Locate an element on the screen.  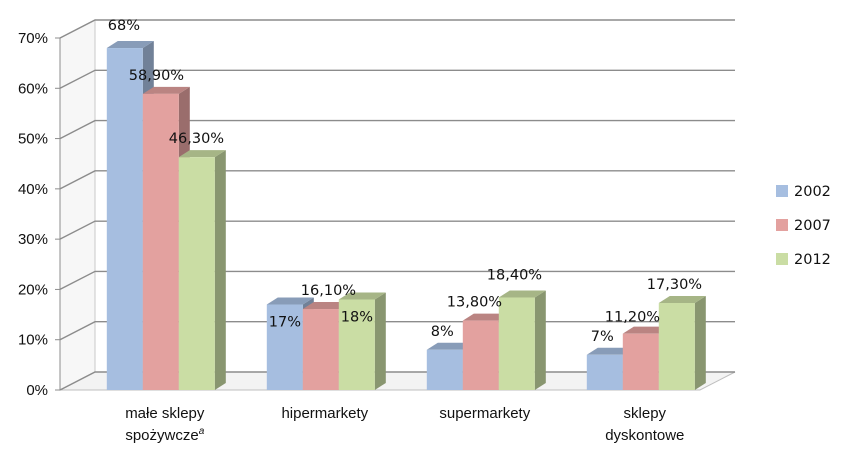
data-label-2007-3: 13,80% is located at coordinates (474, 303).